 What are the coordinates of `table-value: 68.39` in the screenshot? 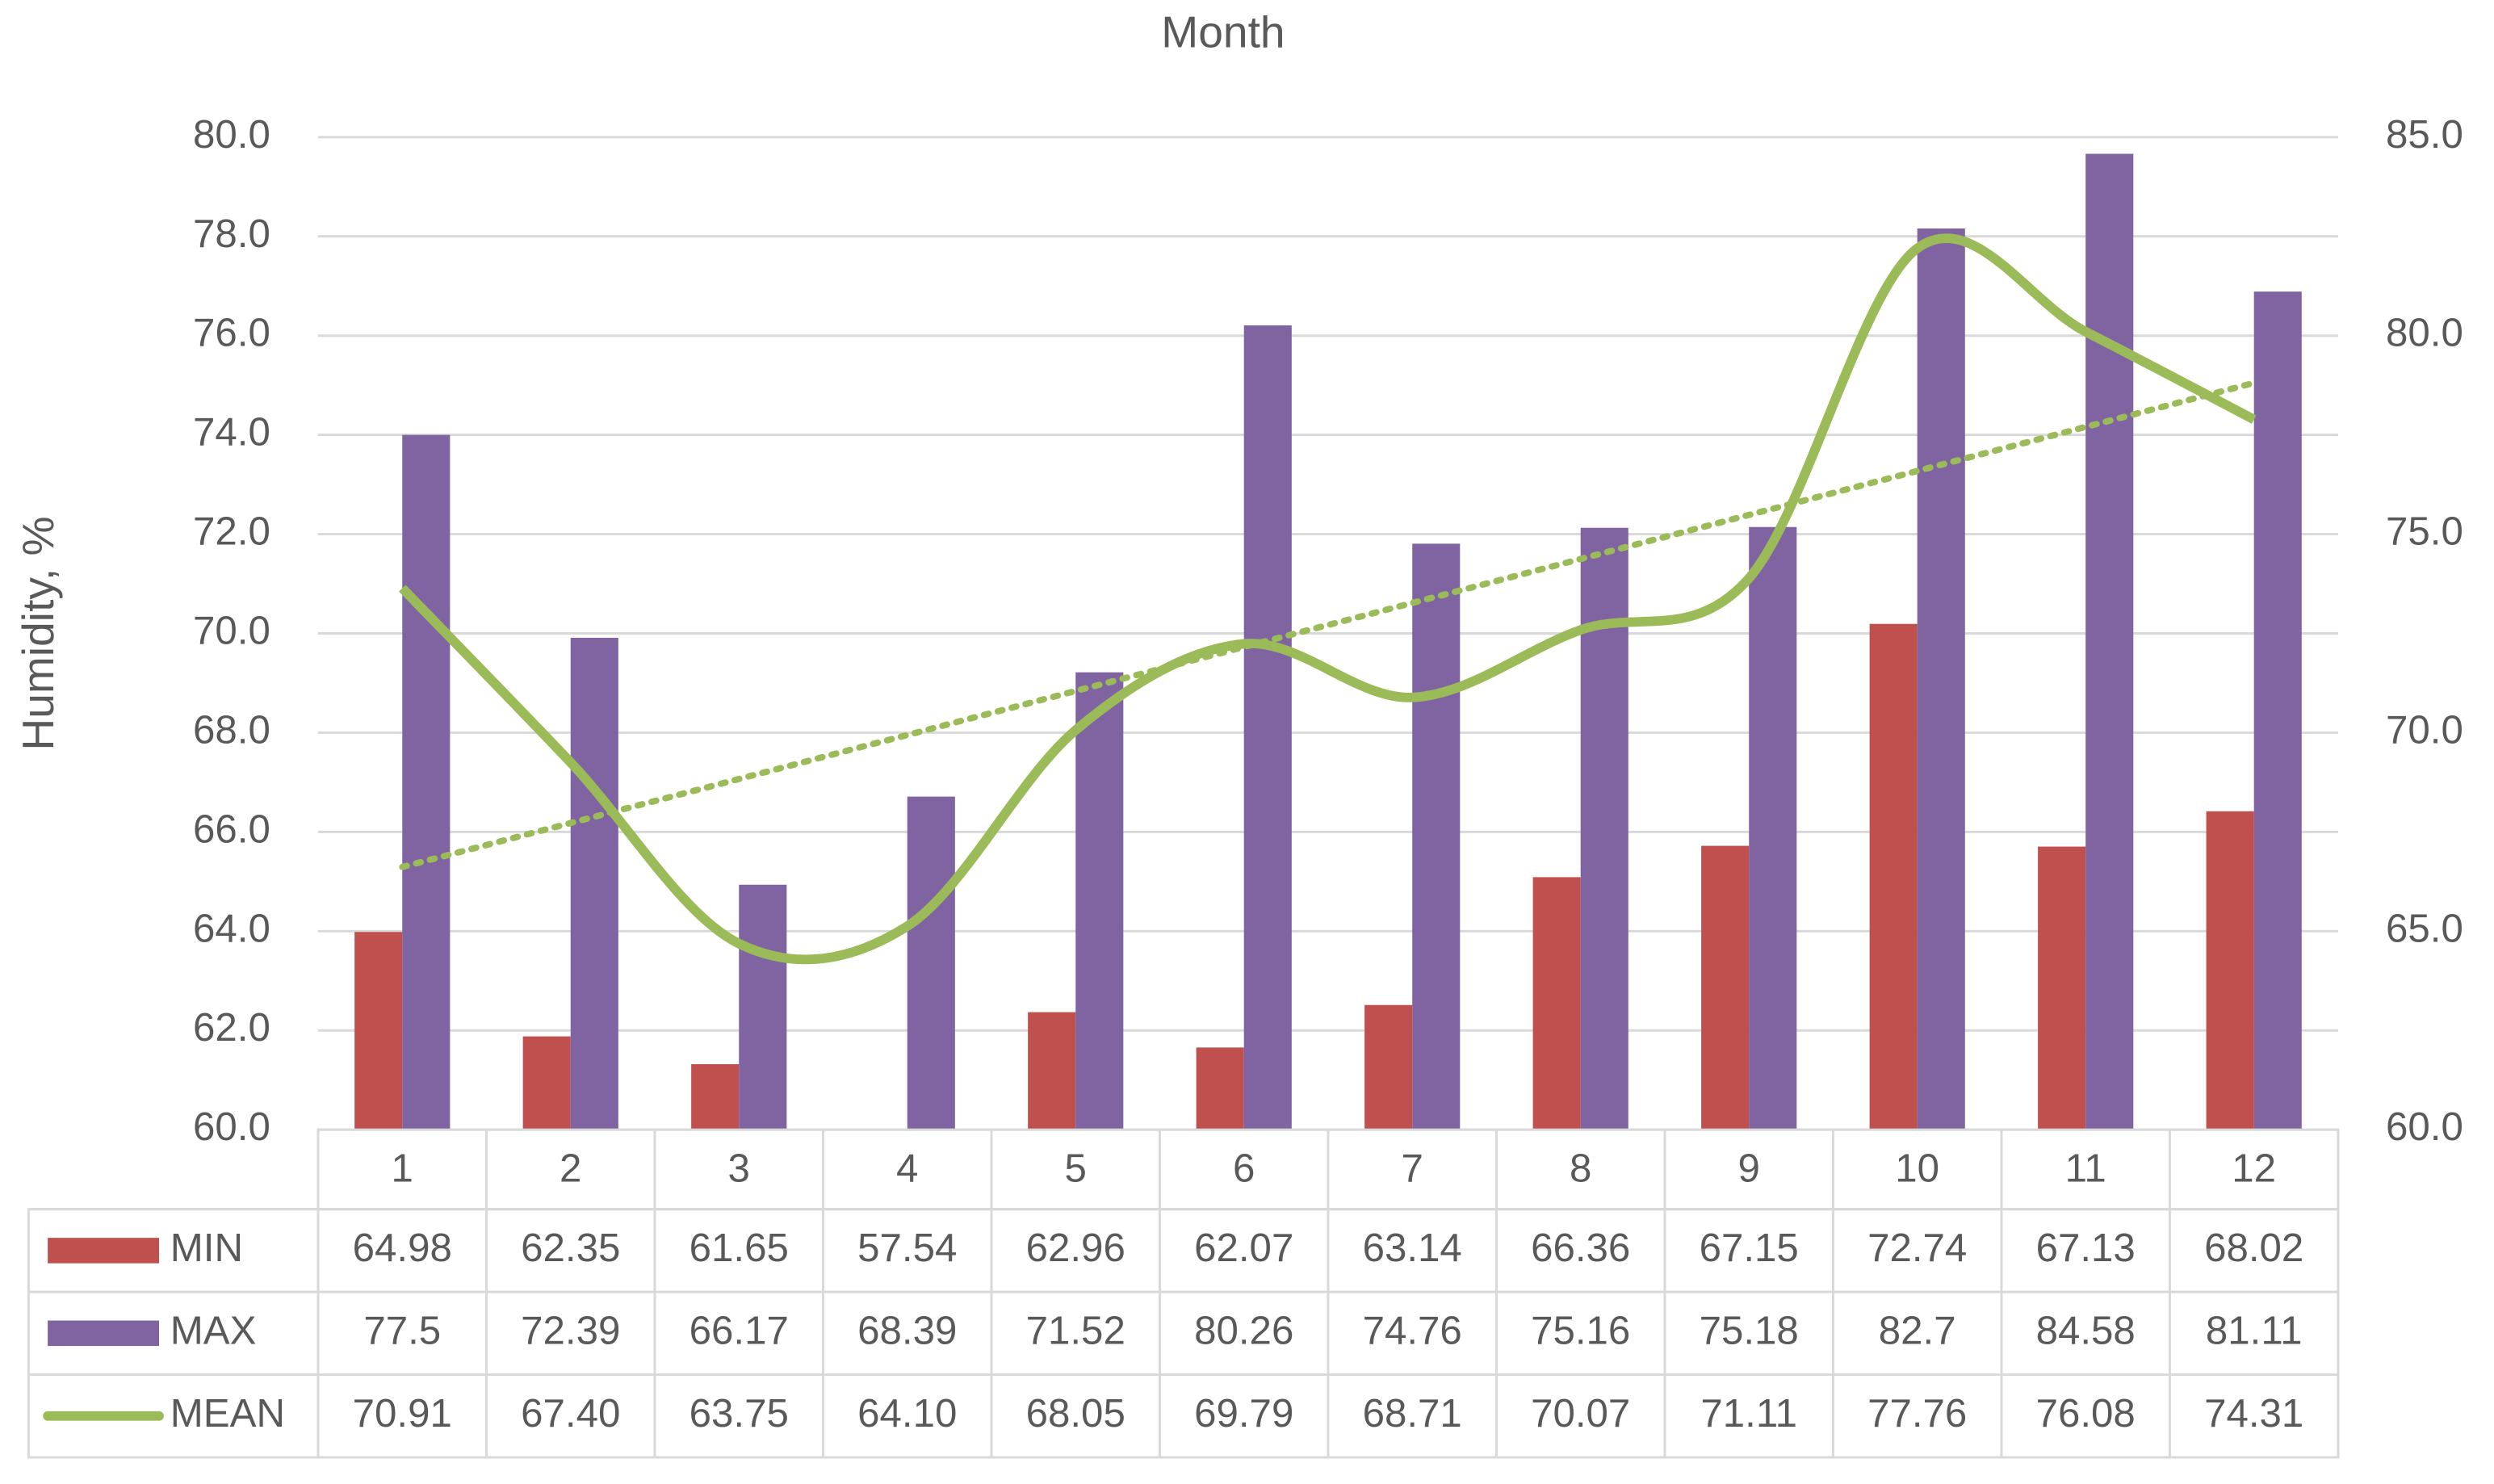 It's located at (907, 1330).